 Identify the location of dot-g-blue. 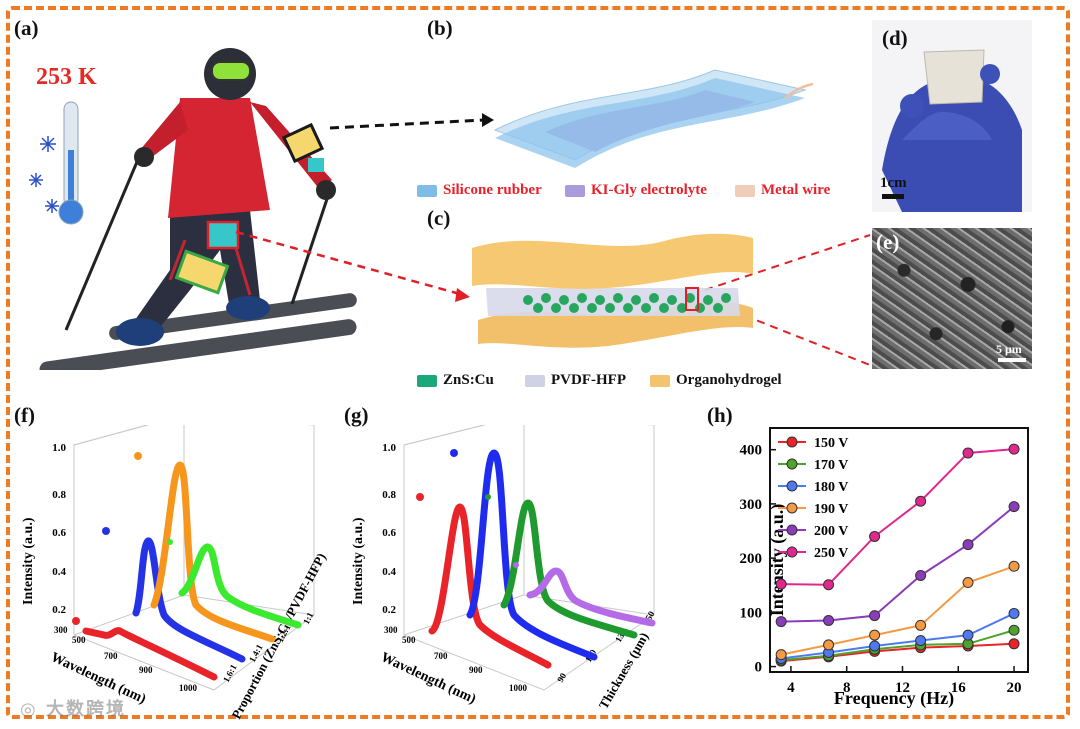
(454, 453).